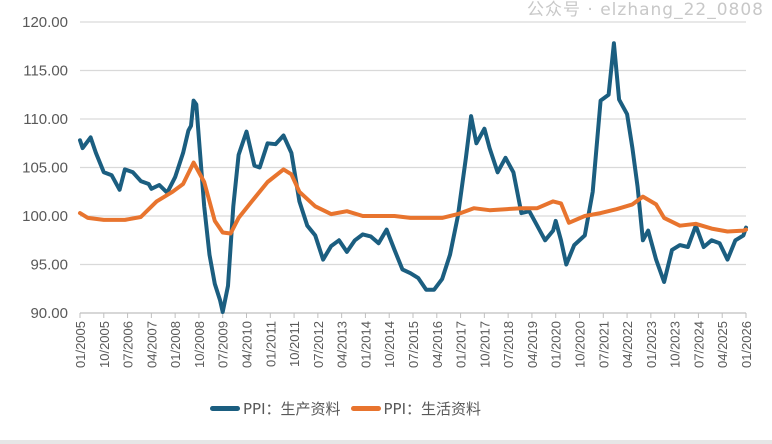 The image size is (772, 444). I want to click on x-tick-label: 01/2017, so click(461, 344).